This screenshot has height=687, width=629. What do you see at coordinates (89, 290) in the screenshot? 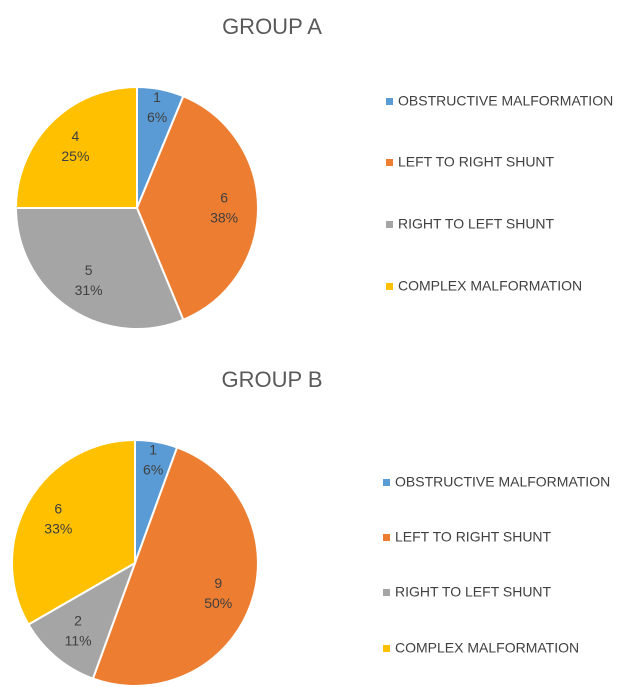
I see `slice-percent-label: 31%` at bounding box center [89, 290].